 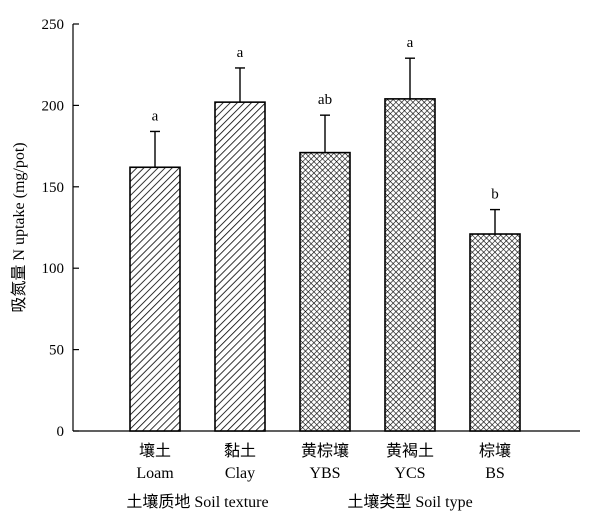 I want to click on x-tick-label-en: YBS, so click(x=324, y=473).